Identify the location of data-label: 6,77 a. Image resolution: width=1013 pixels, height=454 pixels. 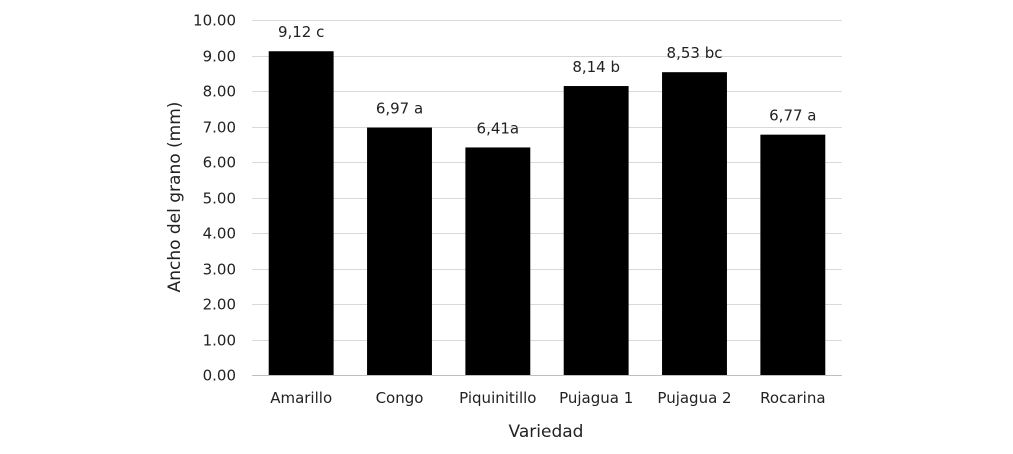
(792, 116).